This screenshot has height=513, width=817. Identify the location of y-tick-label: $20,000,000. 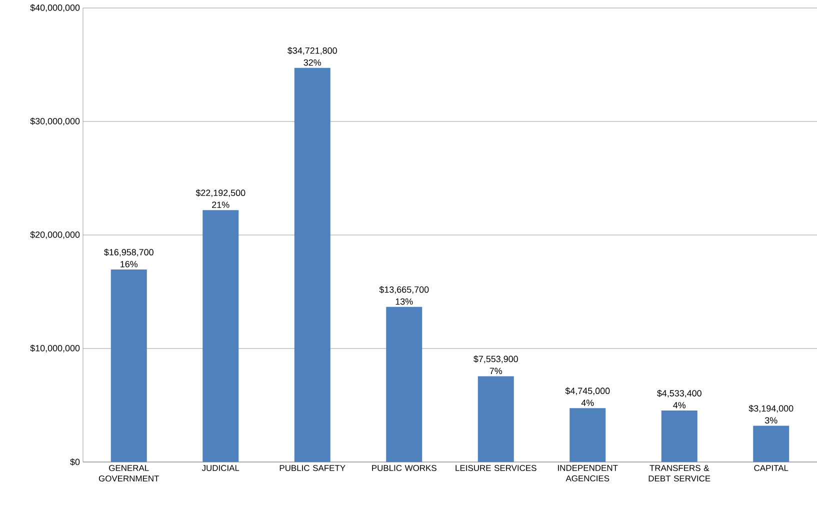
(55, 235).